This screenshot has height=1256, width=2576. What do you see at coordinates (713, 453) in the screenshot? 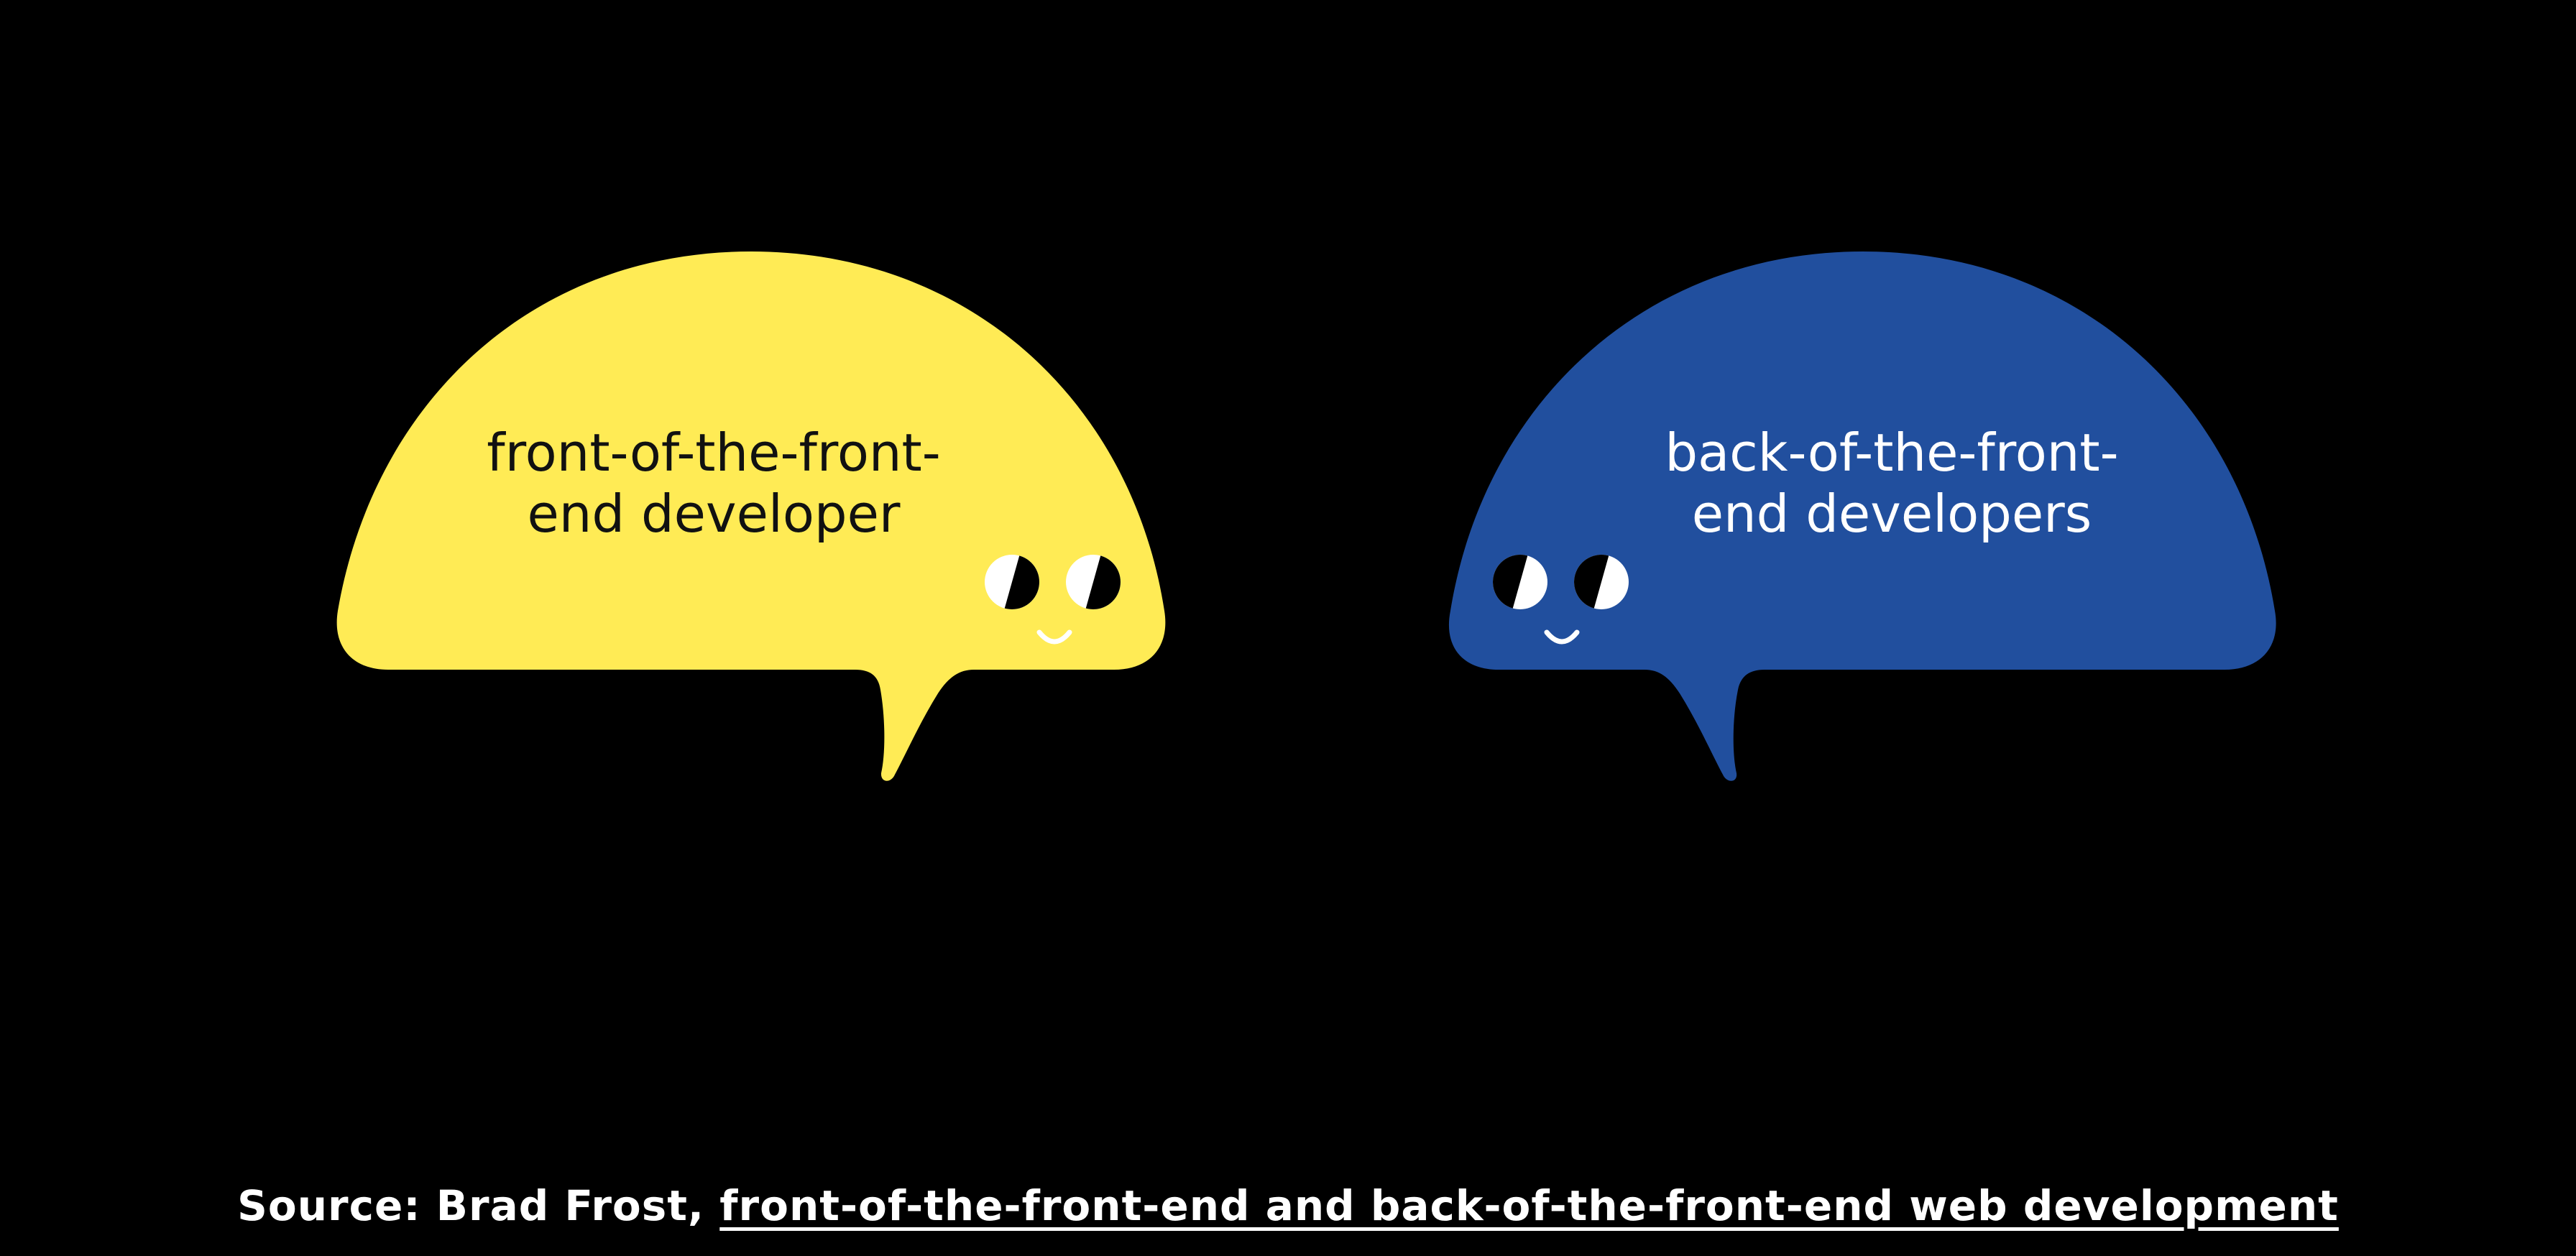
I see `yellow-bubble-label-line-1: front-of-the-front-` at bounding box center [713, 453].